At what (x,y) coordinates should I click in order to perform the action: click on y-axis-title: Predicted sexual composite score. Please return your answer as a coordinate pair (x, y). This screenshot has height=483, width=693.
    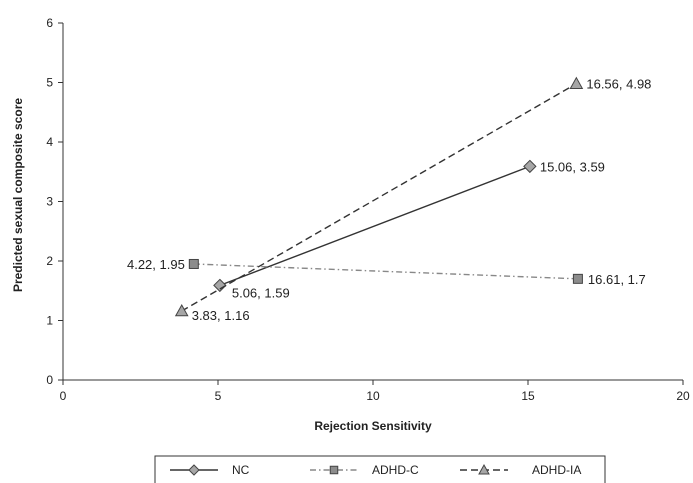
    Looking at the image, I should click on (18, 195).